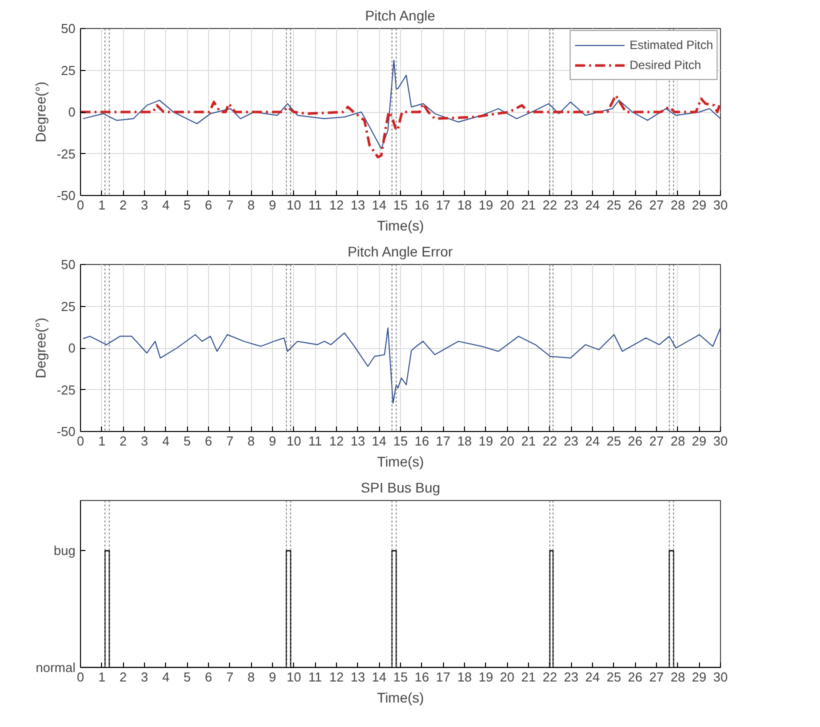 This screenshot has height=727, width=820. What do you see at coordinates (400, 488) in the screenshot?
I see `chart-title: SPI Bus Bug` at bounding box center [400, 488].